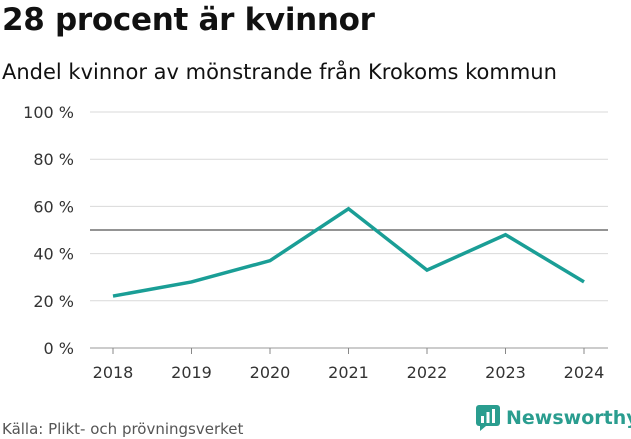 The image size is (631, 439). Describe the element at coordinates (488, 418) in the screenshot. I see `newsworthy-logo-icon` at that location.